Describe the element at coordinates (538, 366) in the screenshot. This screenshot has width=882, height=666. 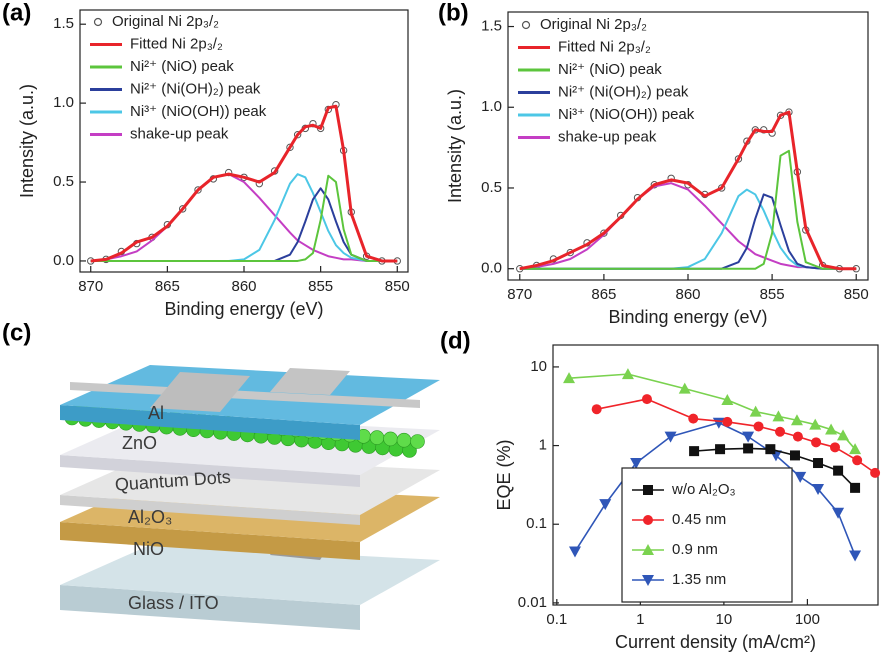
I see `y-tick-label: 10` at that location.